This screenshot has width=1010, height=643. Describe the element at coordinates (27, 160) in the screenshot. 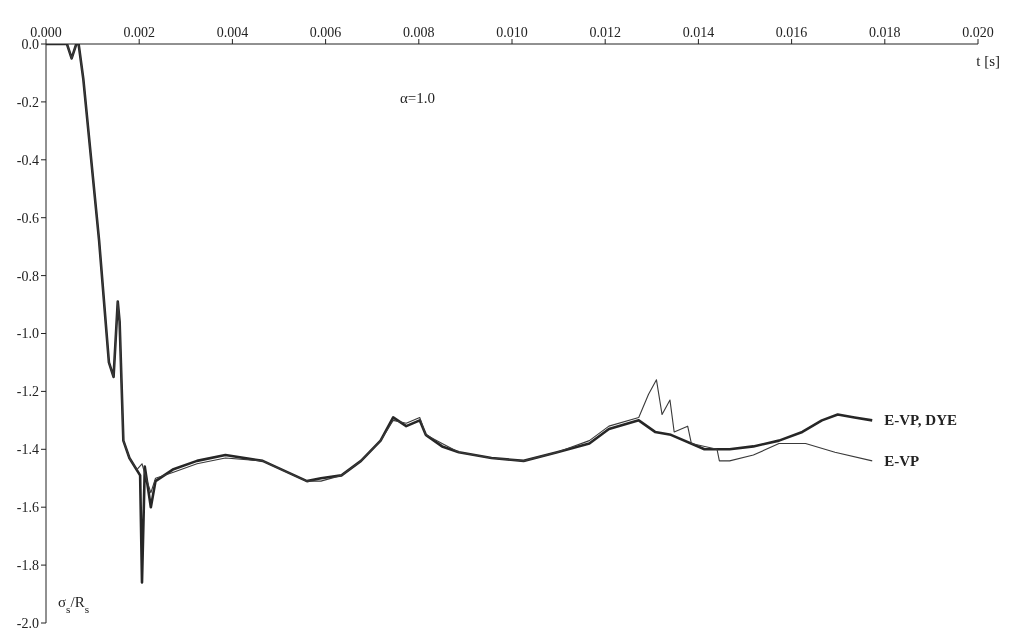

I see `y-tick-label: -0.4` at that location.